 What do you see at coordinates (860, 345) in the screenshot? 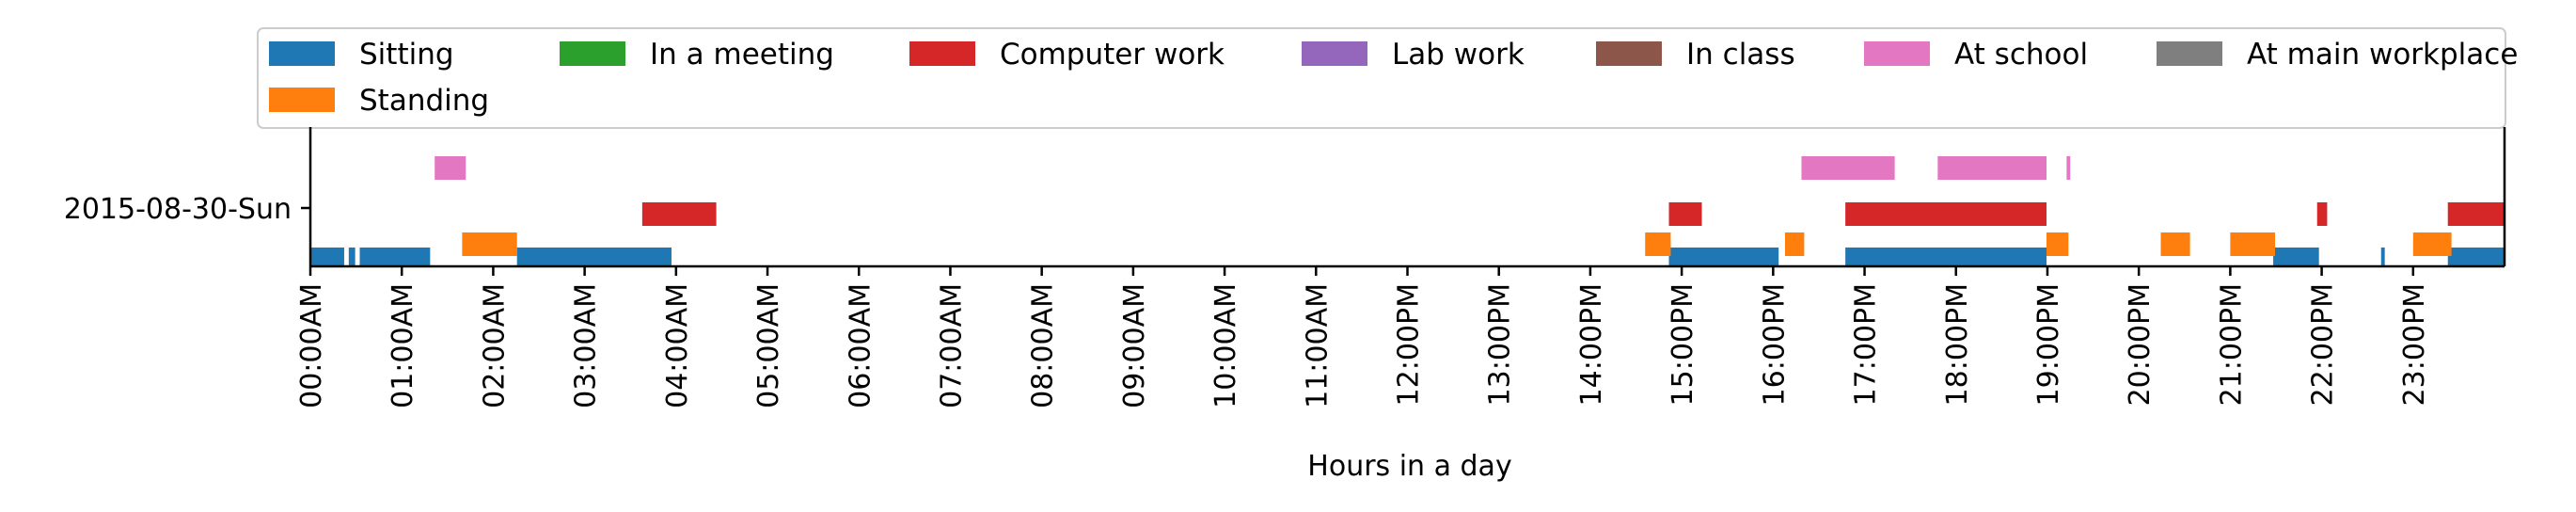
I see `x-tick-label: 06:00AM` at bounding box center [860, 345].